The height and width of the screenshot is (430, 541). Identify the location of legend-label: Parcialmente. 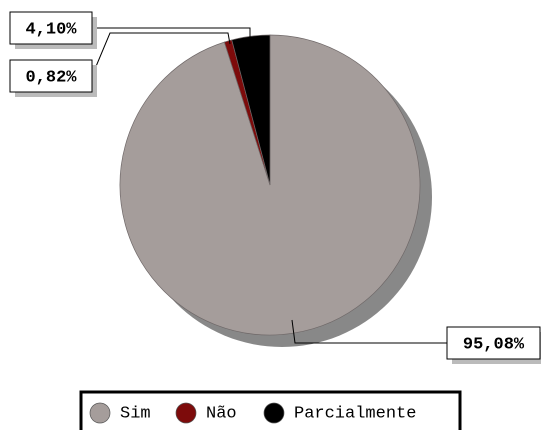
(355, 413).